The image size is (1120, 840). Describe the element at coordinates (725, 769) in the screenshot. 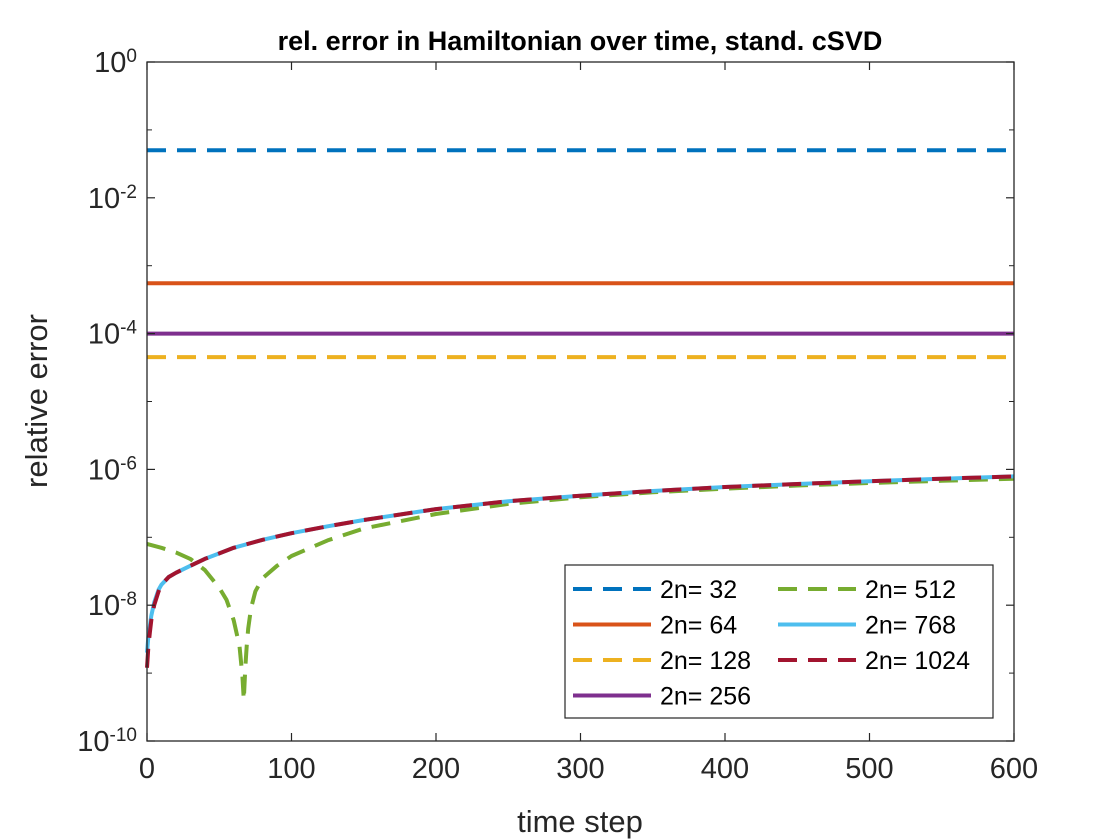

I see `x-tick-label: 400` at that location.